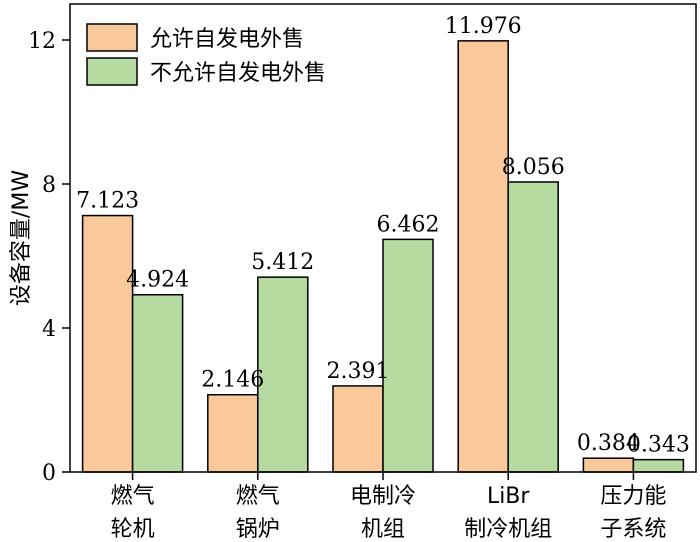 The height and width of the screenshot is (542, 700). Describe the element at coordinates (42, 41) in the screenshot. I see `y-tick-label-4: 12` at that location.